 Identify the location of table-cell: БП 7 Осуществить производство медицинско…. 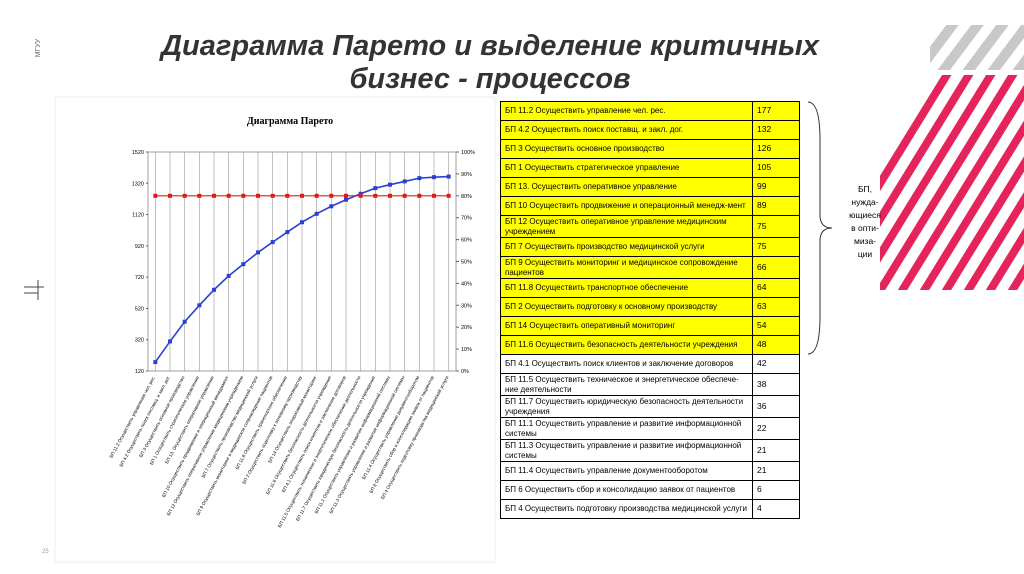
(626, 247).